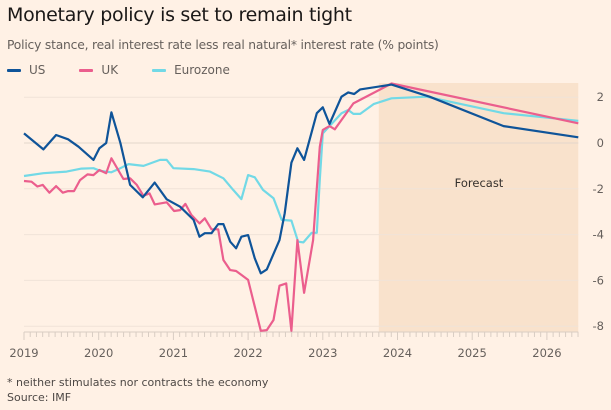 The image size is (611, 410). Describe the element at coordinates (135, 70) in the screenshot. I see `legend: US UK Eurozone` at that location.